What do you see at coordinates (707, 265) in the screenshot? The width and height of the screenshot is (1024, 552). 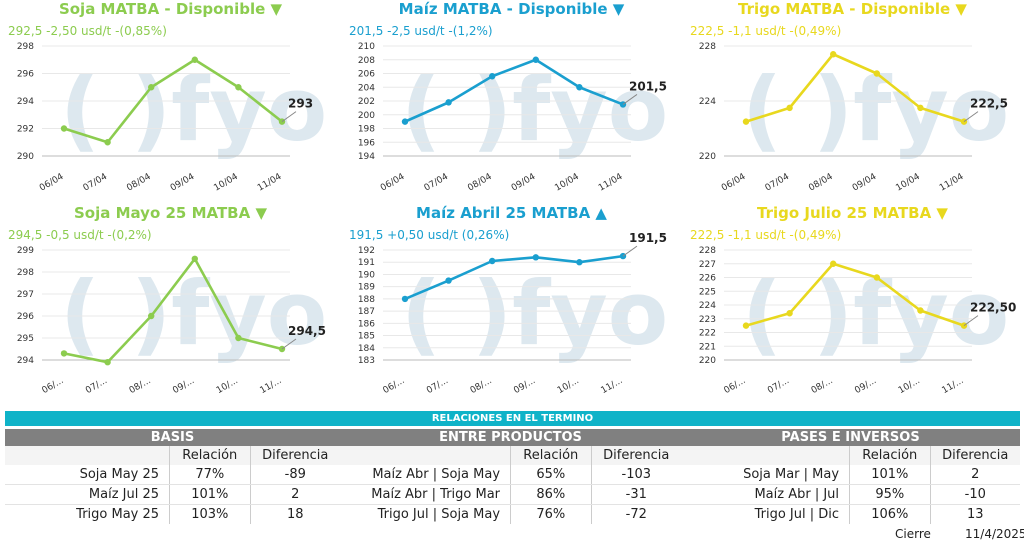 I see `y-tick-label: 227` at bounding box center [707, 265].